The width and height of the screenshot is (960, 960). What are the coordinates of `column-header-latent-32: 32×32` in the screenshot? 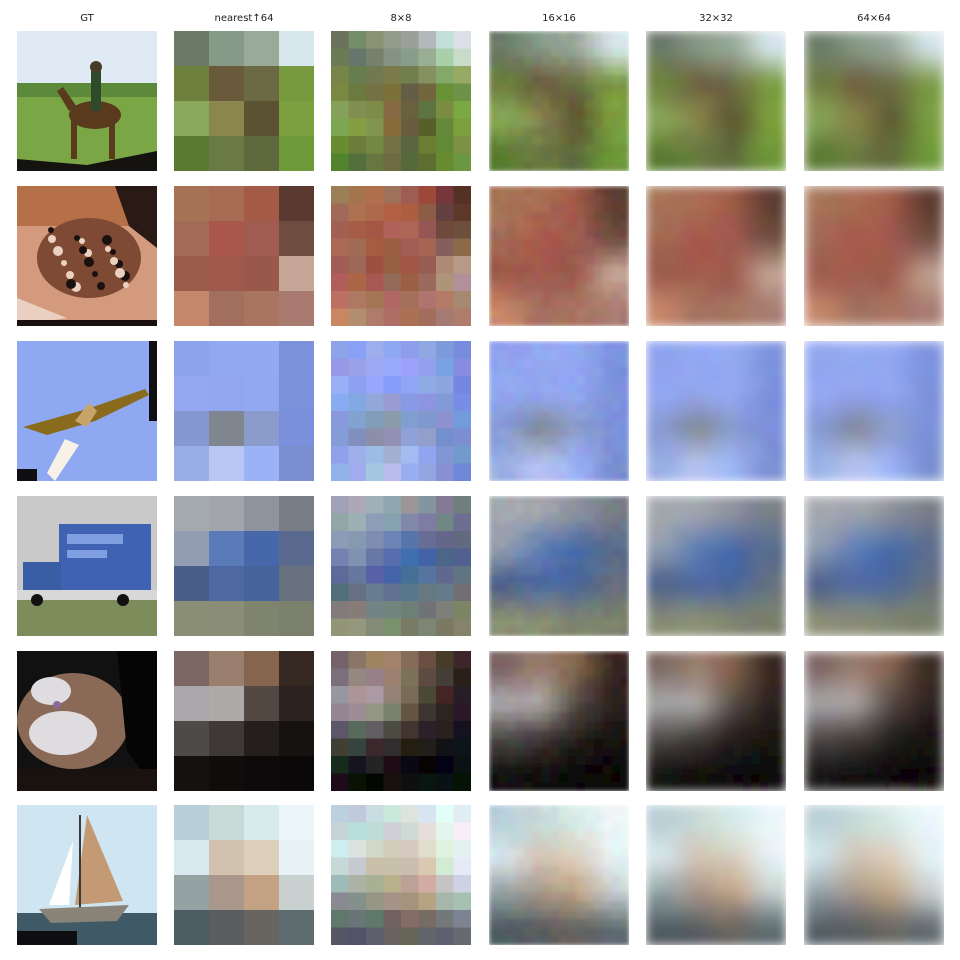 It's located at (716, 18).